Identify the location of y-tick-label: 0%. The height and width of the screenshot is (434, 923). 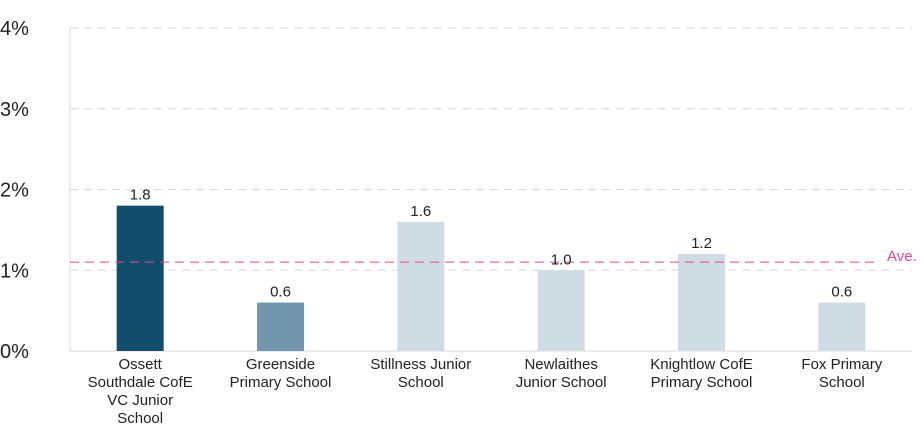
(14, 352).